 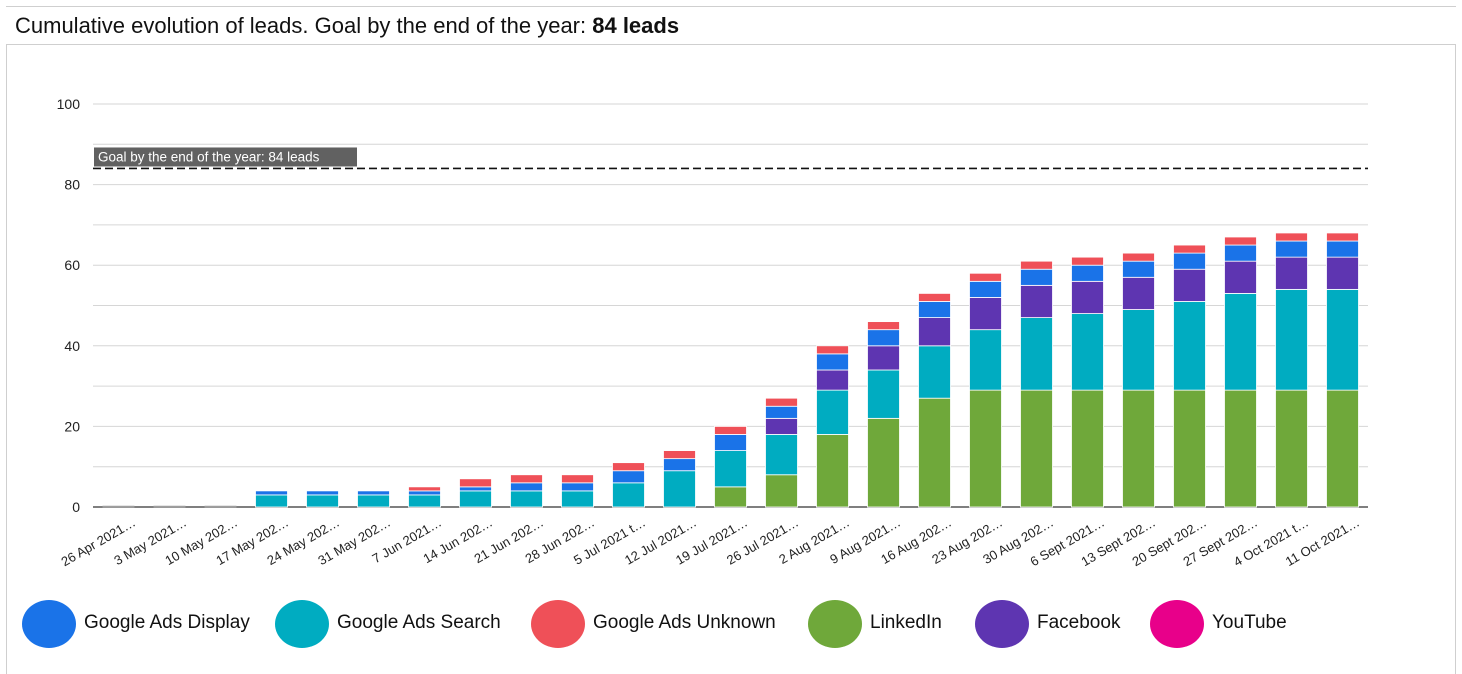 I want to click on legend-label: LinkedIn, so click(x=906, y=622).